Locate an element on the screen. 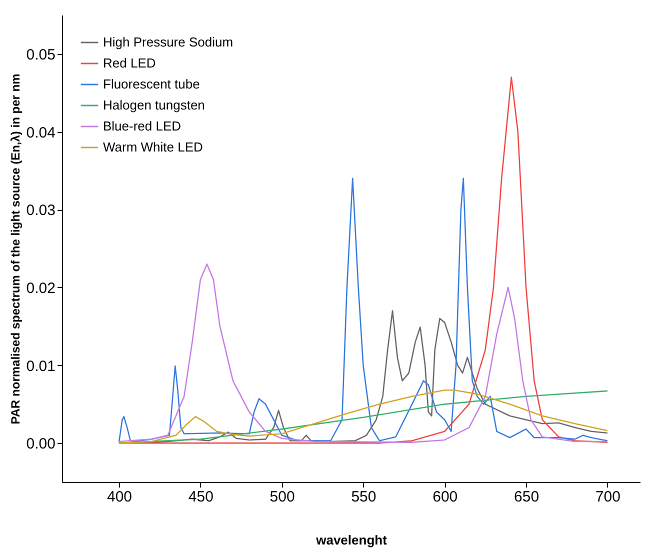 This screenshot has width=663, height=559. x-tick-label: 550 is located at coordinates (363, 497).